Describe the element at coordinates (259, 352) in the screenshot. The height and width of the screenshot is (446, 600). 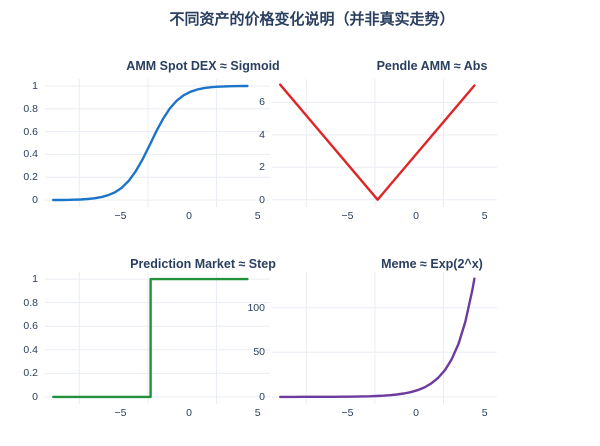
I see `y-tick-label: 50` at that location.